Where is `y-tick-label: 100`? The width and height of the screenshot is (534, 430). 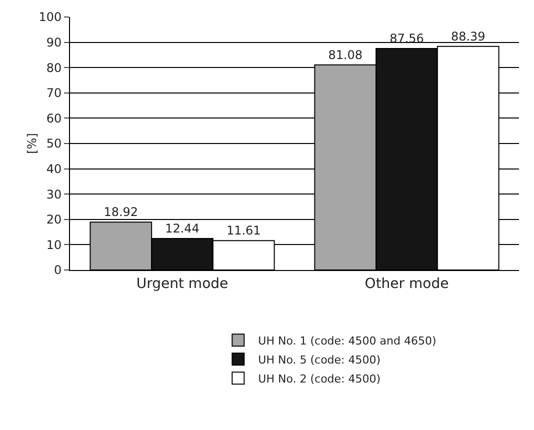
y-tick-label: 100 is located at coordinates (50, 17).